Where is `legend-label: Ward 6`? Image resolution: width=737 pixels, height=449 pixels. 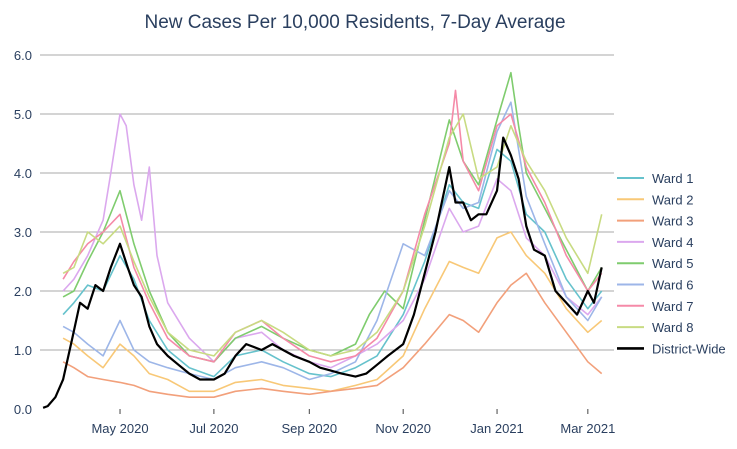
legend-label: Ward 6 is located at coordinates (672, 285).